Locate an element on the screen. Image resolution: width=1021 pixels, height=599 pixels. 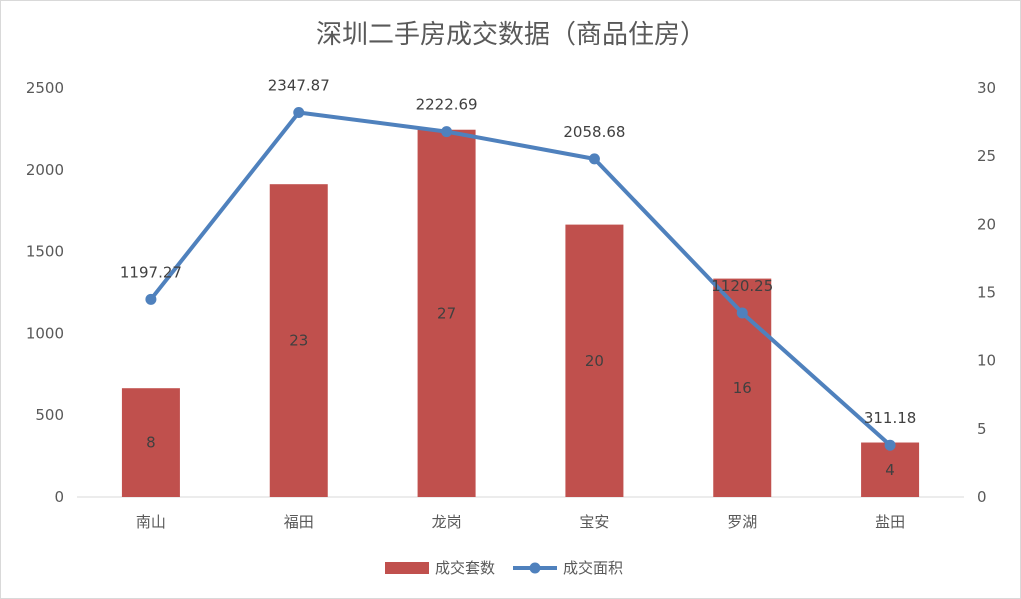
bar-data-label: 27 is located at coordinates (446, 313).